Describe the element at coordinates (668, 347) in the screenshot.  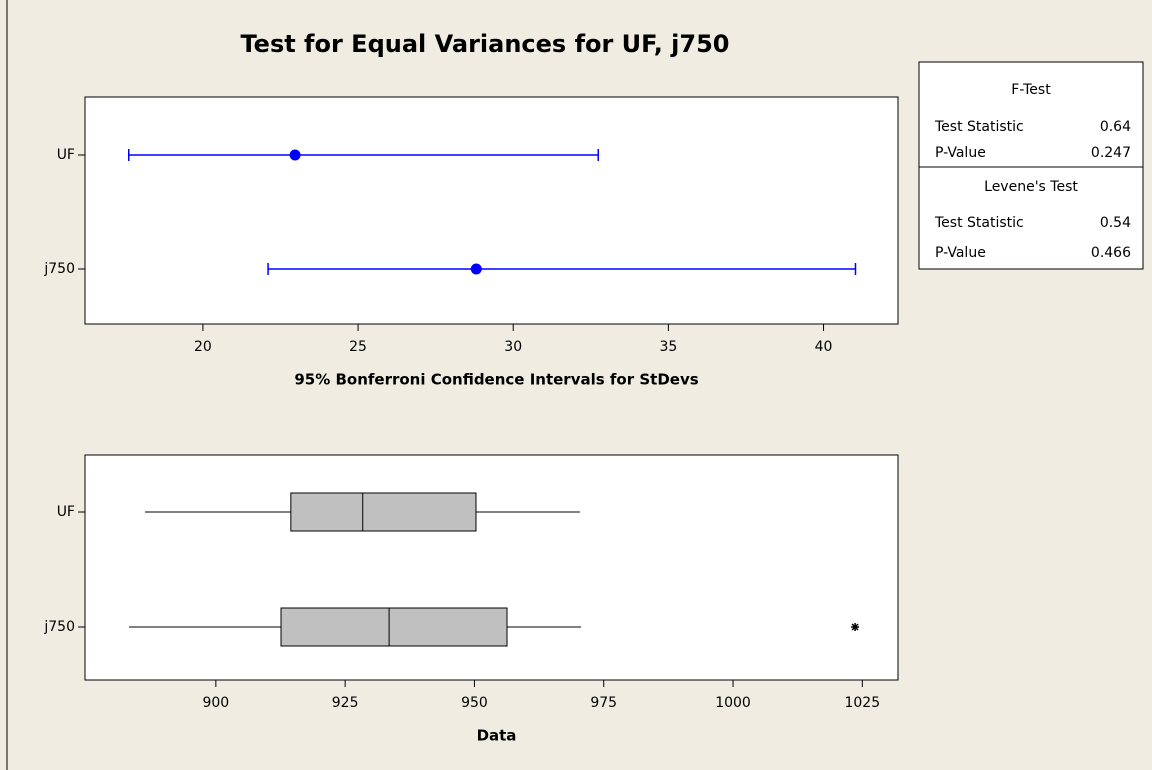
I see `x-tick-label: 35` at that location.